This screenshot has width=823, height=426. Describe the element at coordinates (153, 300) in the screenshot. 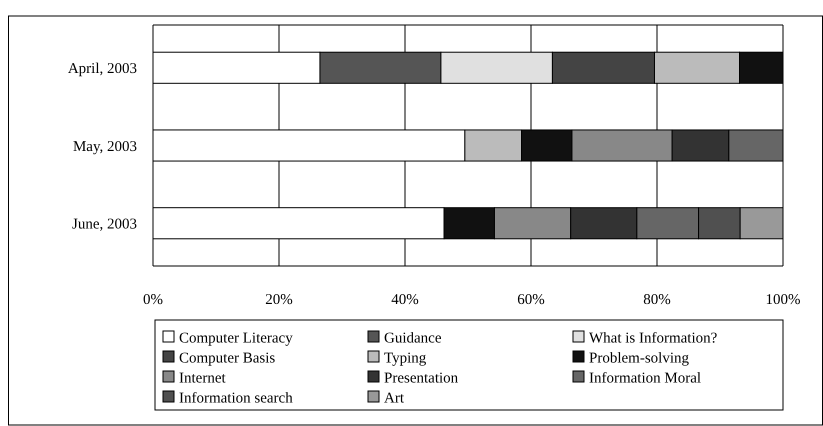

I see `x-tick-label: 0%` at that location.